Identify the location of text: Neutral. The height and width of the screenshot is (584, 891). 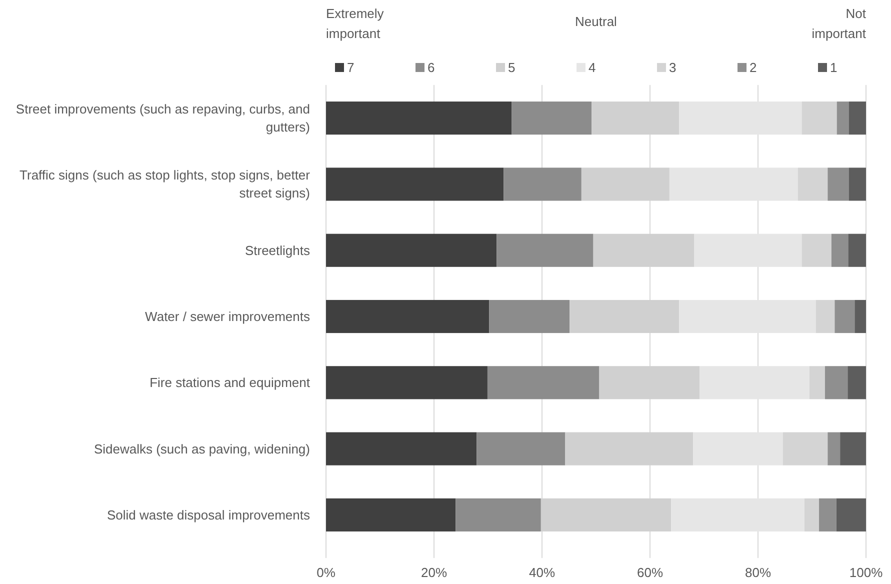
(596, 21).